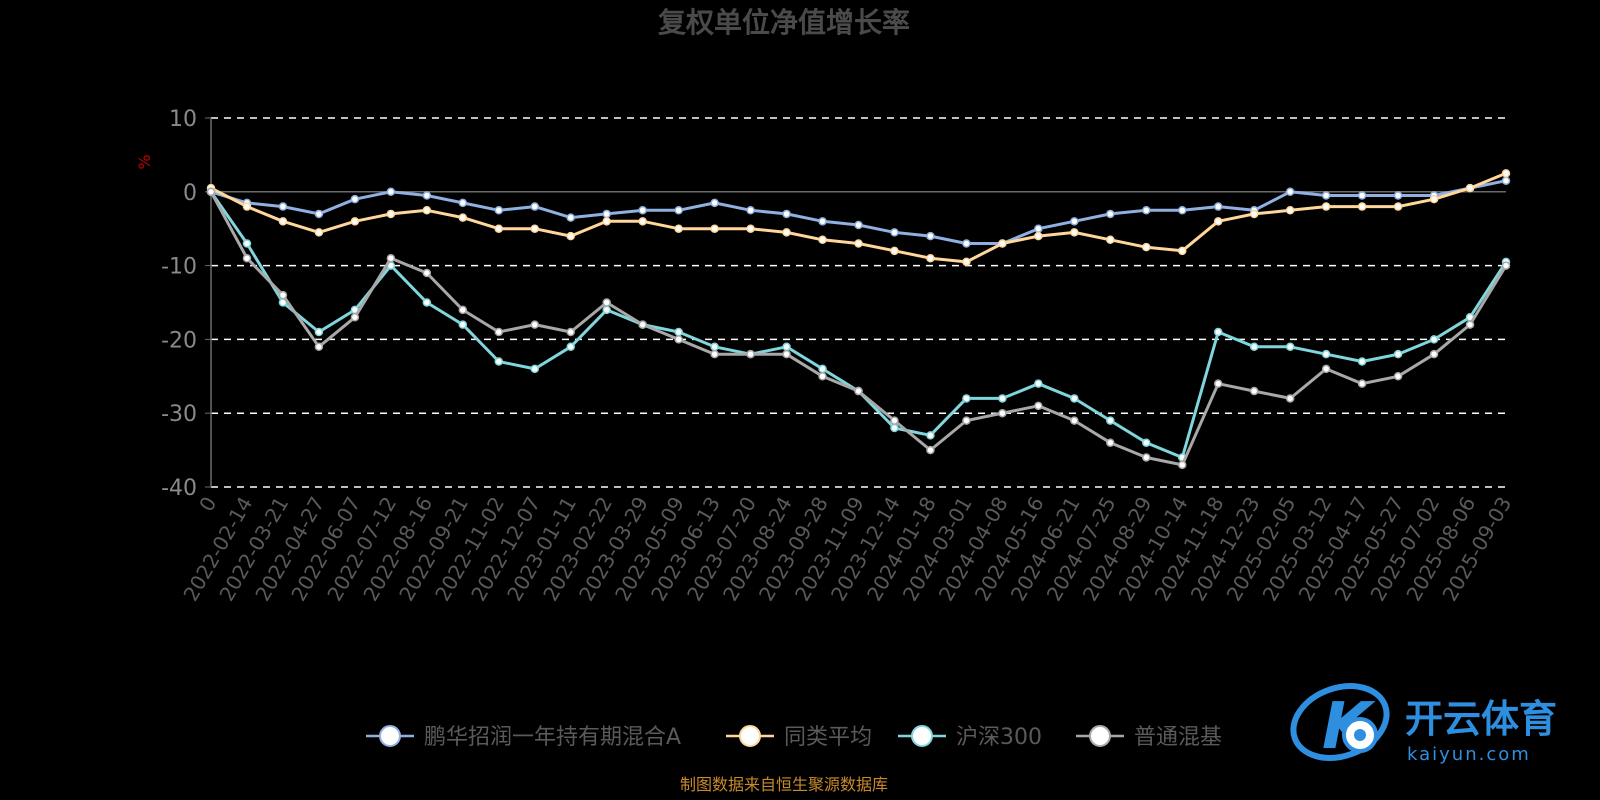  What do you see at coordinates (207, 504) in the screenshot?
I see `x-tick-label: 0` at bounding box center [207, 504].